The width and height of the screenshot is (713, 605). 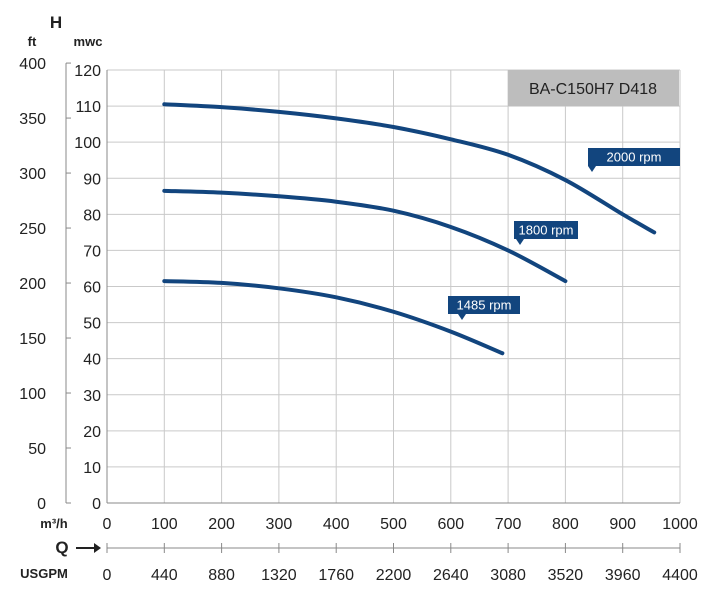 What do you see at coordinates (32, 174) in the screenshot?
I see `y-tick-label-ft: 300` at bounding box center [32, 174].